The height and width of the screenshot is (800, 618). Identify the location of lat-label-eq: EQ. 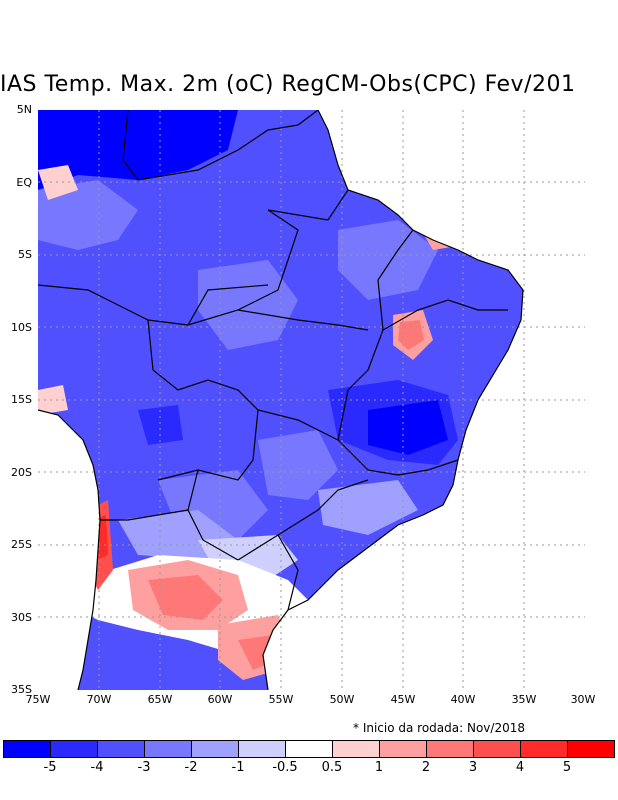
(24, 182).